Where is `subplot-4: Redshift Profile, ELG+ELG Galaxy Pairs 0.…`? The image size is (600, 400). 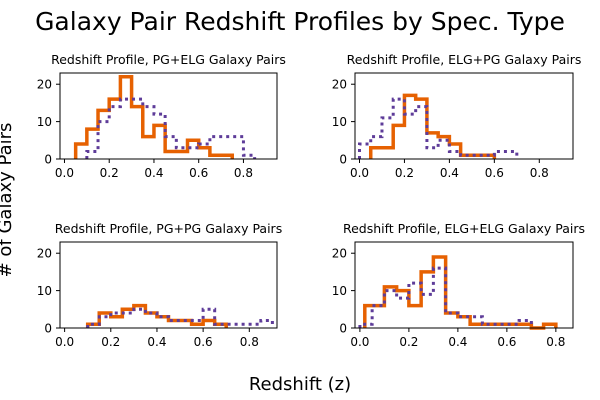
subplot-4: Redshift Profile, ELG+ELG Galaxy Pairs 0.… is located at coordinates (458, 285).